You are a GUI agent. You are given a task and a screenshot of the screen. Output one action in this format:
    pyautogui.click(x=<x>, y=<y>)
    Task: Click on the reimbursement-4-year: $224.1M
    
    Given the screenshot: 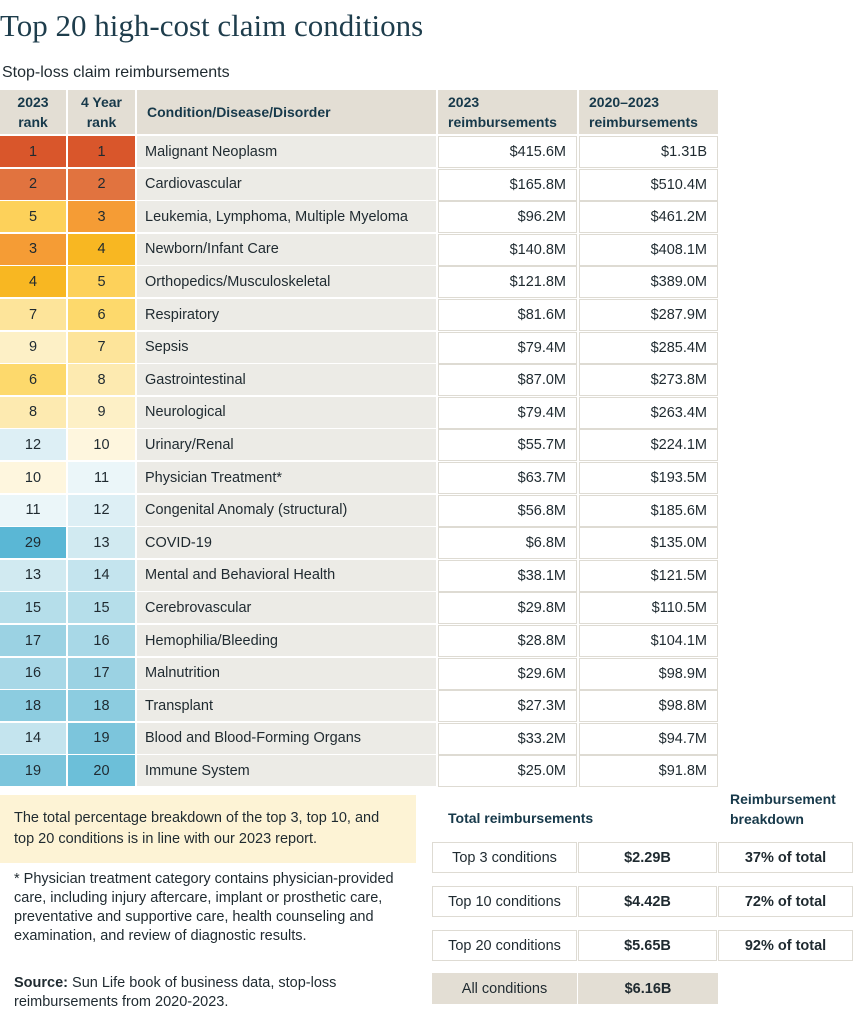 What is the action you would take?
    pyautogui.click(x=648, y=445)
    